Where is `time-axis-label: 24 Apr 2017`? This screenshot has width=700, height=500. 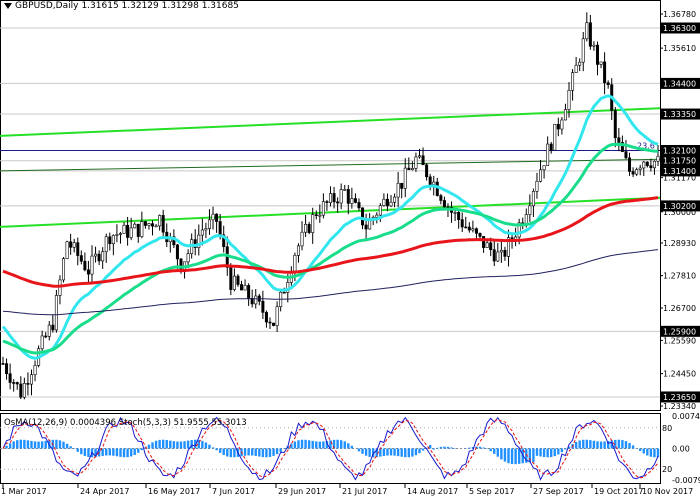 time-axis-label: 24 Apr 2017 is located at coordinates (104, 491).